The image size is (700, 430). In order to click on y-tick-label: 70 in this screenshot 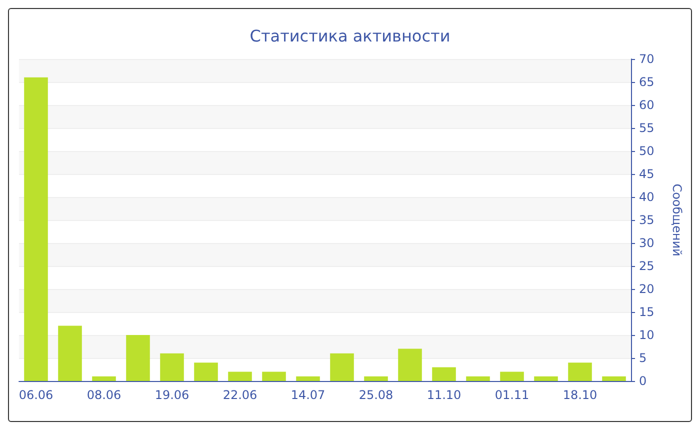, I will do `click(646, 59)`.